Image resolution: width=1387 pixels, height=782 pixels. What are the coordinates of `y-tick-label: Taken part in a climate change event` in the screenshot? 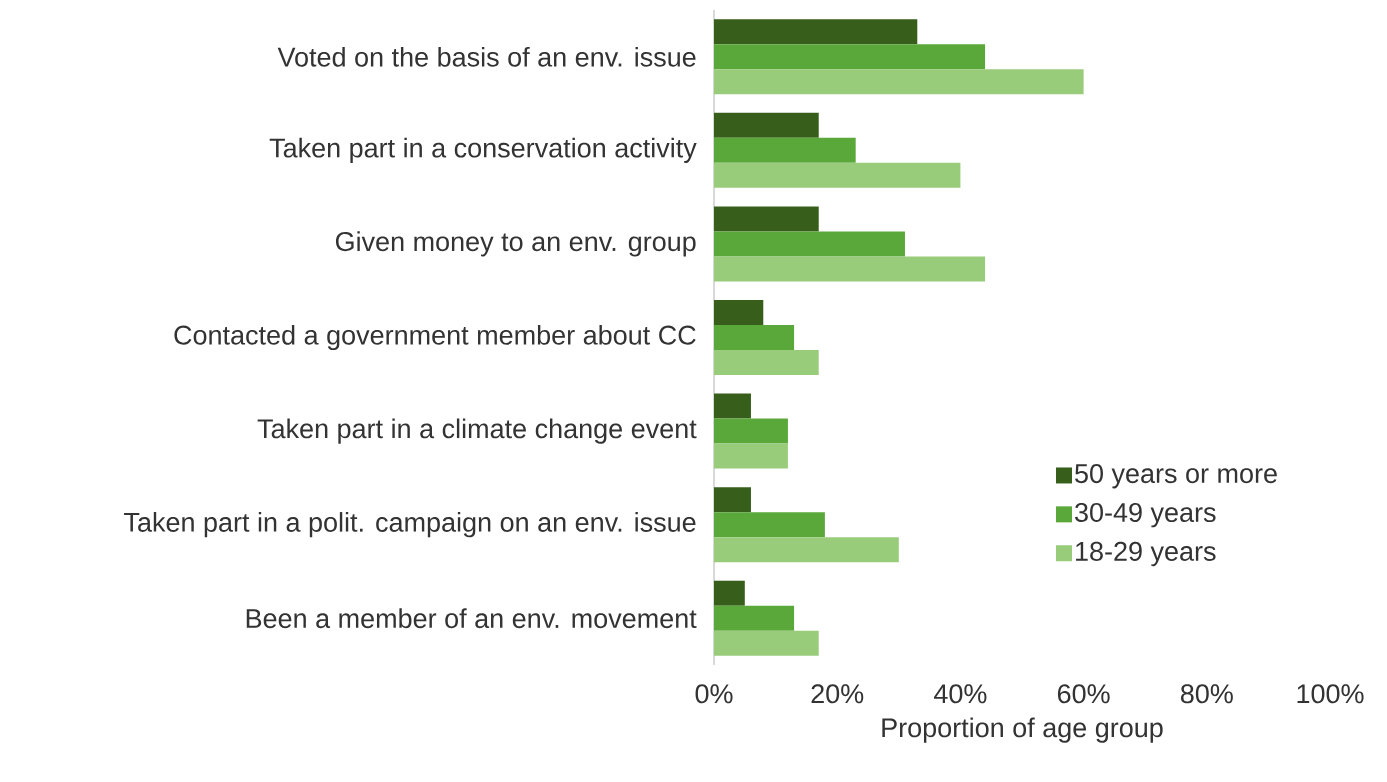 It's located at (477, 431).